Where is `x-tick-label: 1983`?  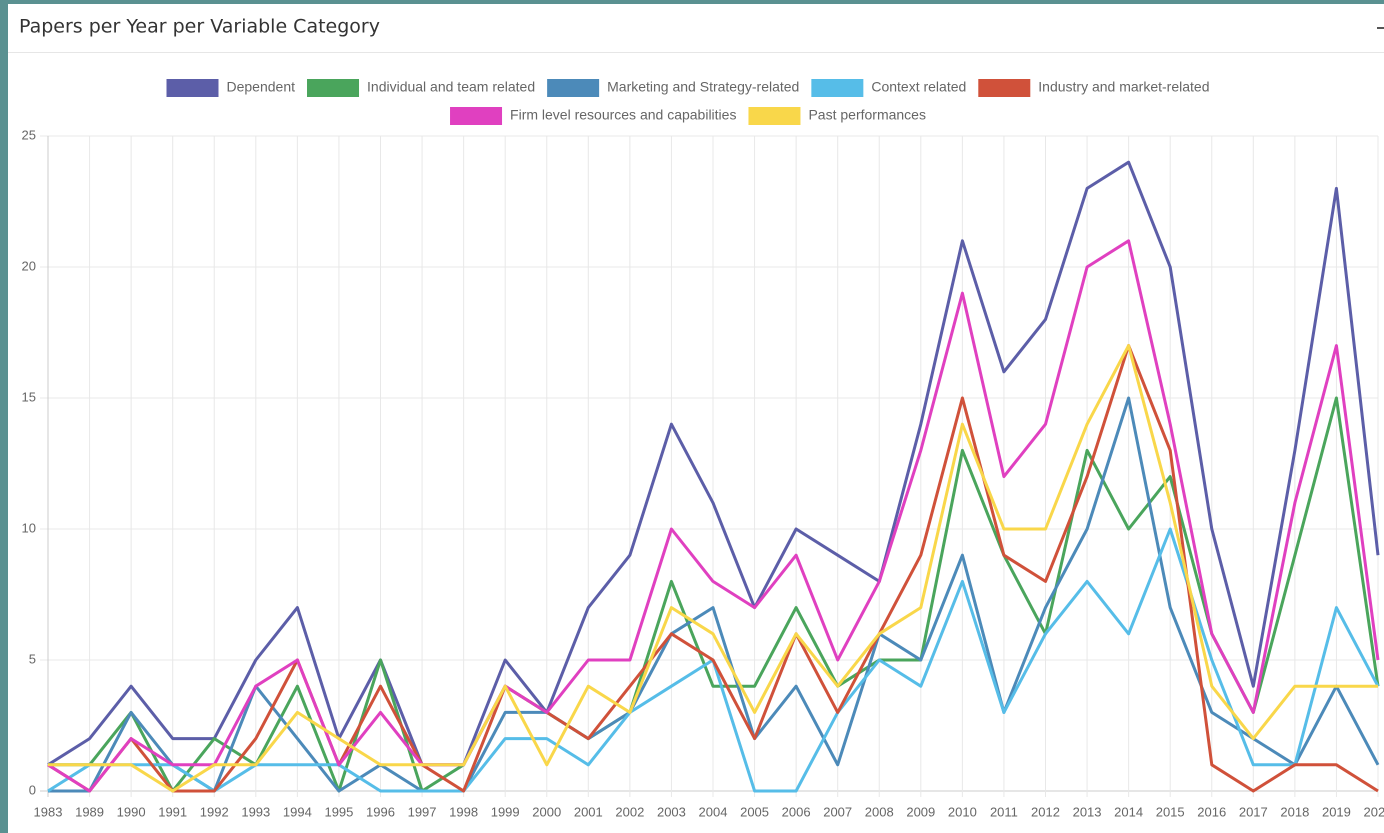 x-tick-label: 1983 is located at coordinates (48, 811).